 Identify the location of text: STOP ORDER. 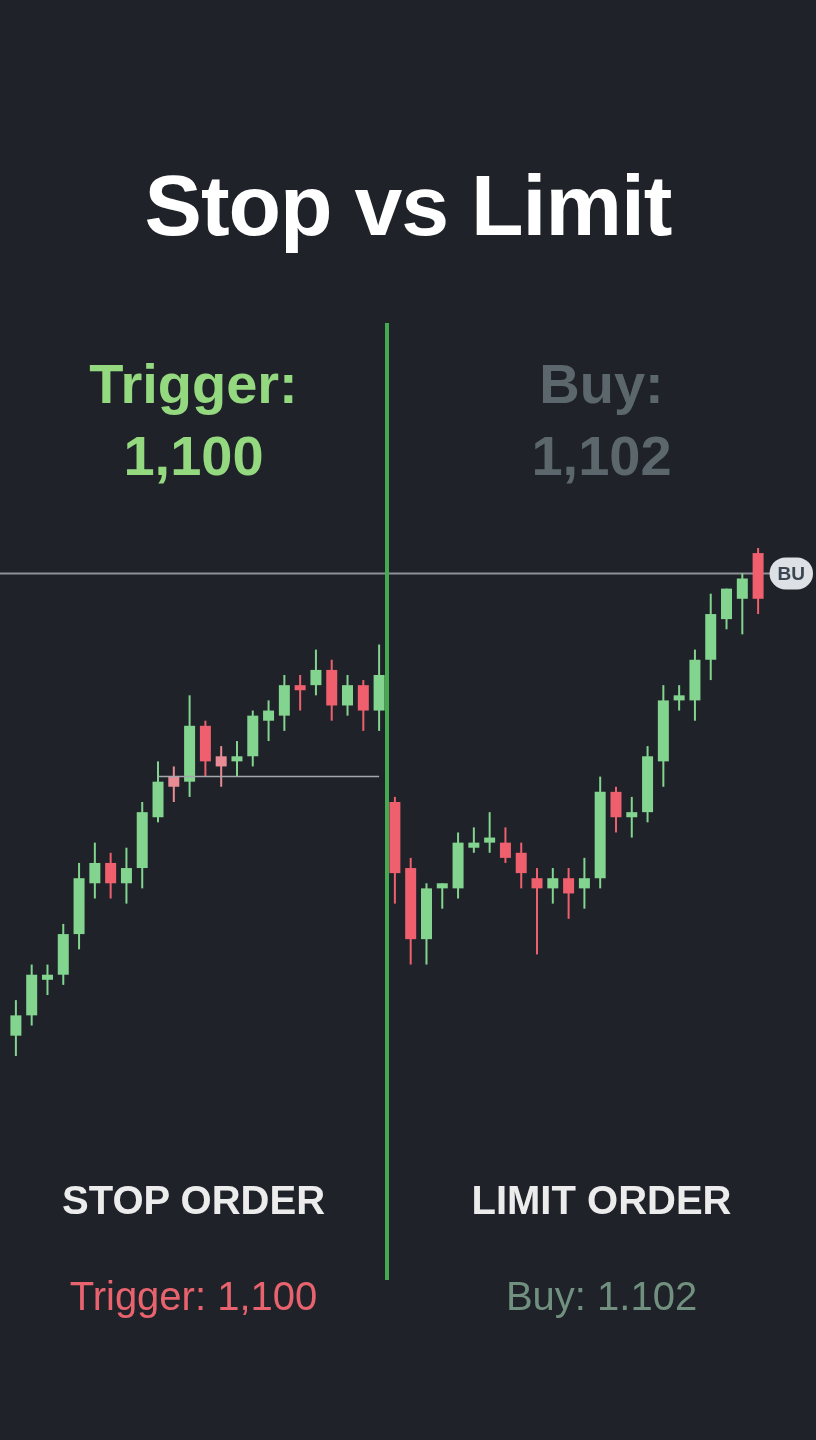
(193, 1200).